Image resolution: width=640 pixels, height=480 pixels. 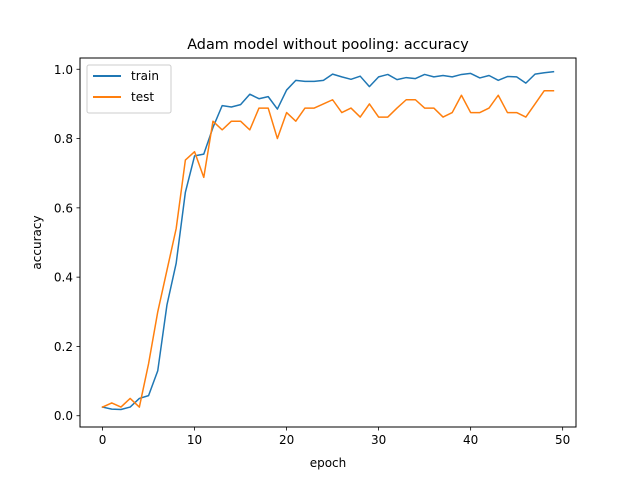 What do you see at coordinates (145, 76) in the screenshot?
I see `legend-label-train: train` at bounding box center [145, 76].